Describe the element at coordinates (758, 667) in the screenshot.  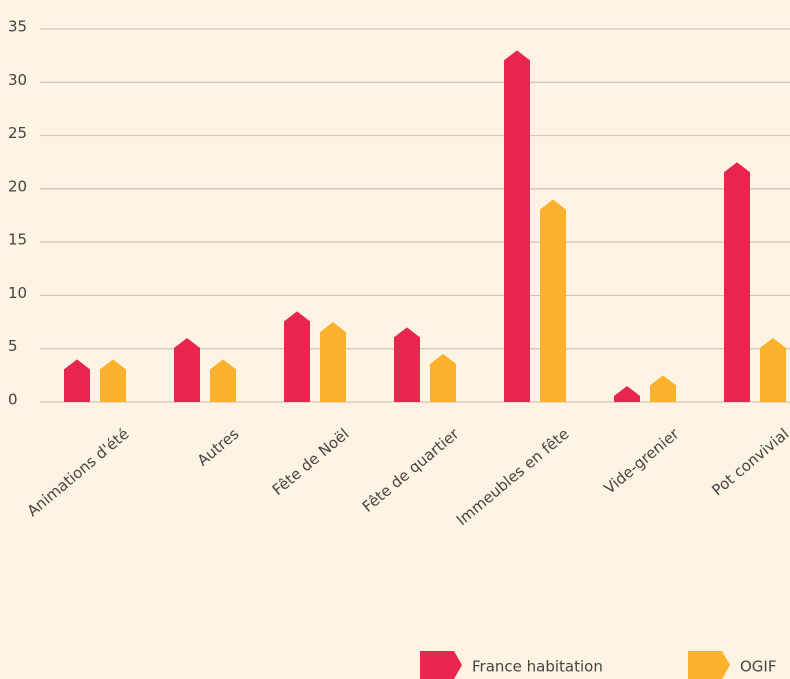
I see `legend-label: OGIF` at that location.